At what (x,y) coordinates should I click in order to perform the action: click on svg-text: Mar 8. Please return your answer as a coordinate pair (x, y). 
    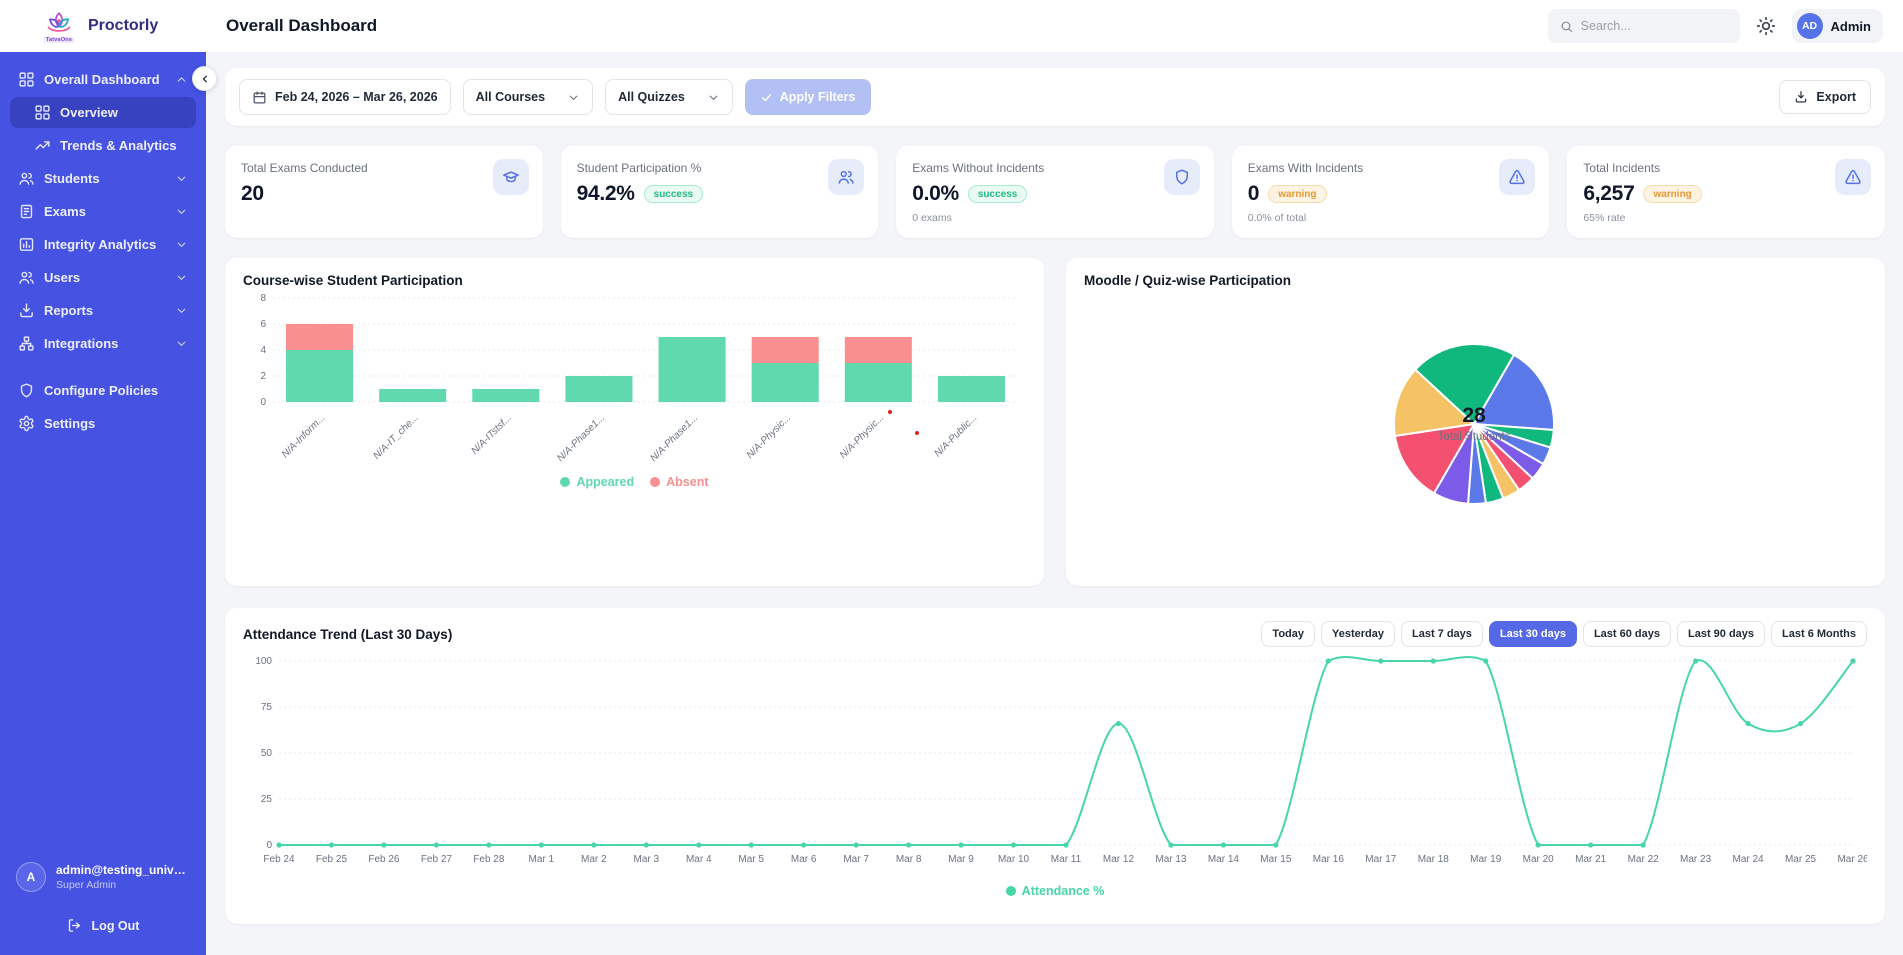
    Looking at the image, I should click on (909, 859).